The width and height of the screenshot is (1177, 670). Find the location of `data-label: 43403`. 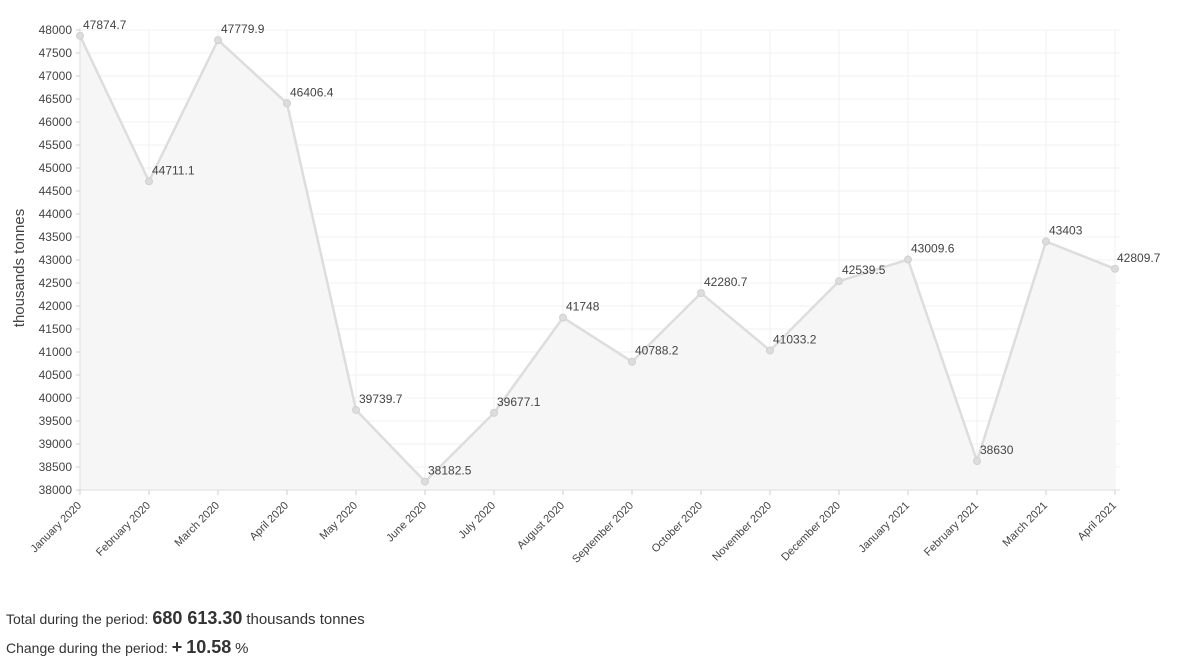

data-label: 43403 is located at coordinates (1066, 230).